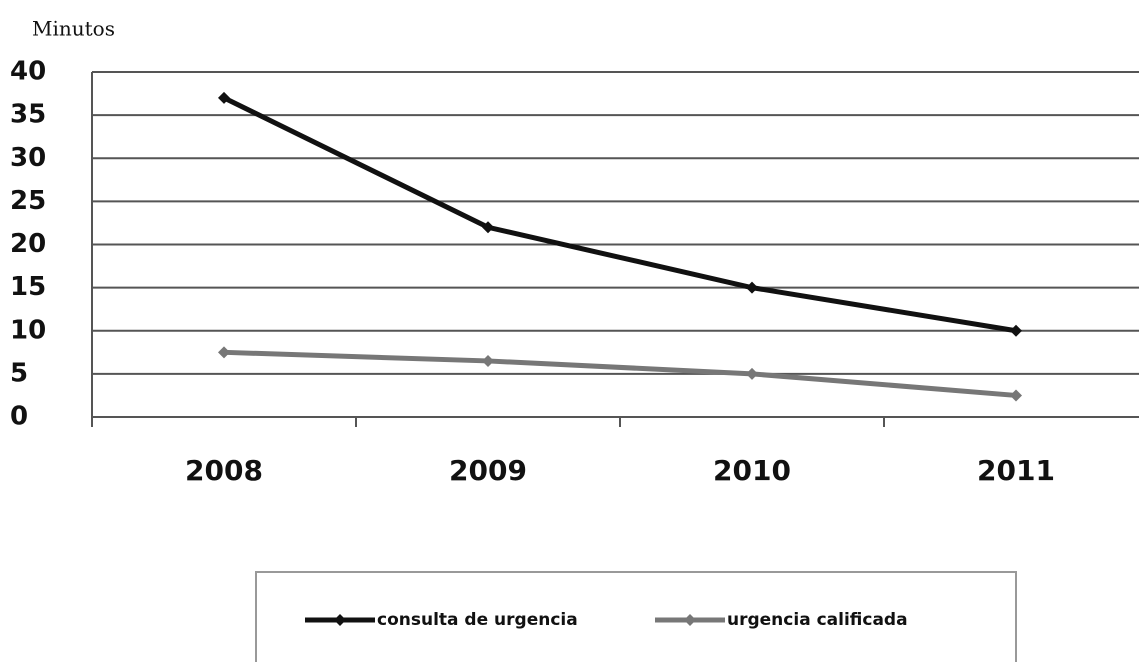 This screenshot has height=662, width=1139. I want to click on y-axis-label: Minutos, so click(73, 29).